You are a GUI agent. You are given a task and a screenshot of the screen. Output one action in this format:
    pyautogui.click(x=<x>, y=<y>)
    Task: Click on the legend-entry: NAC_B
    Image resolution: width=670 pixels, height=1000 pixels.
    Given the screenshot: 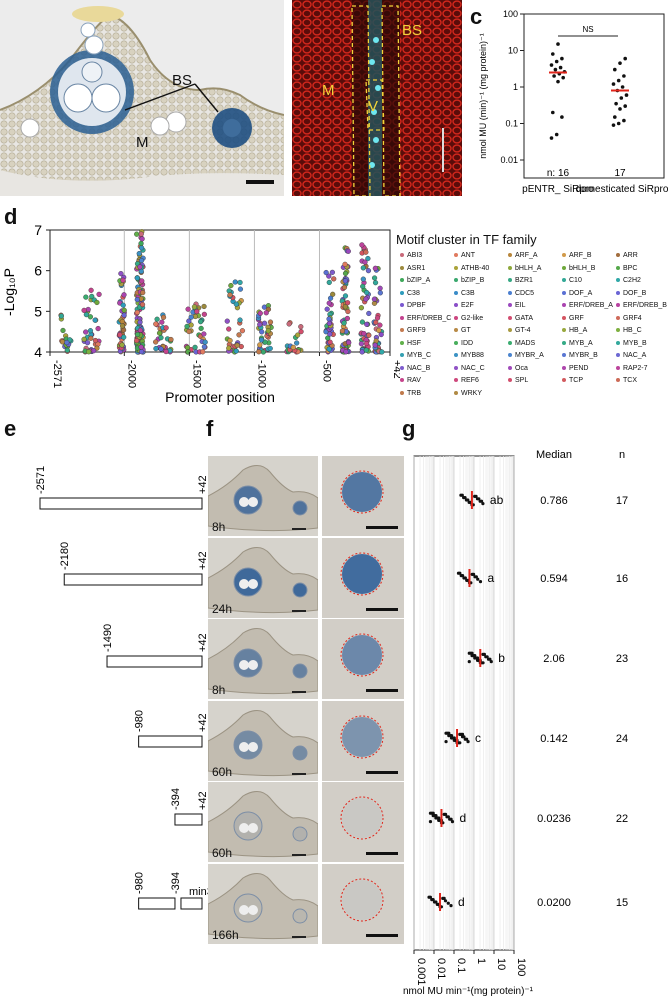 What is the action you would take?
    pyautogui.click(x=415, y=368)
    